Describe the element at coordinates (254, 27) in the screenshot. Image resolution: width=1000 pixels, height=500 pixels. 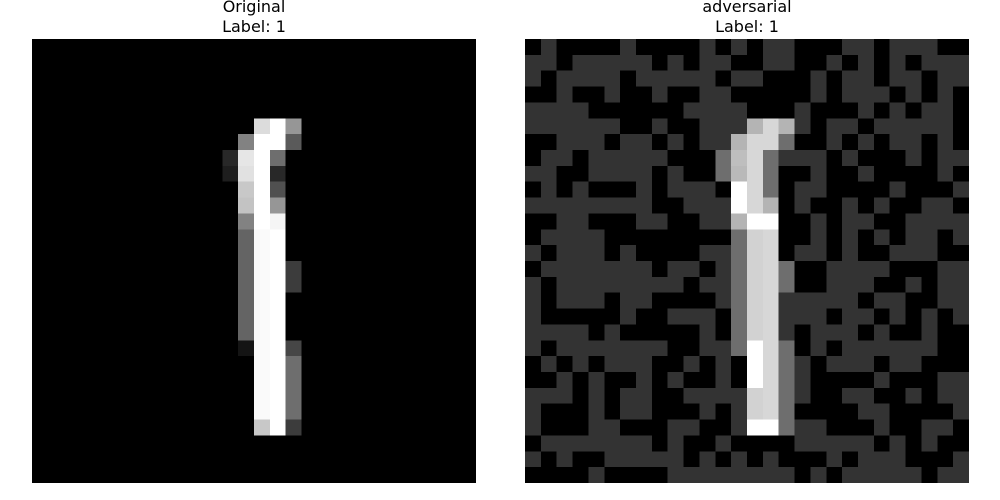
I see `original-label: Label: 1` at that location.